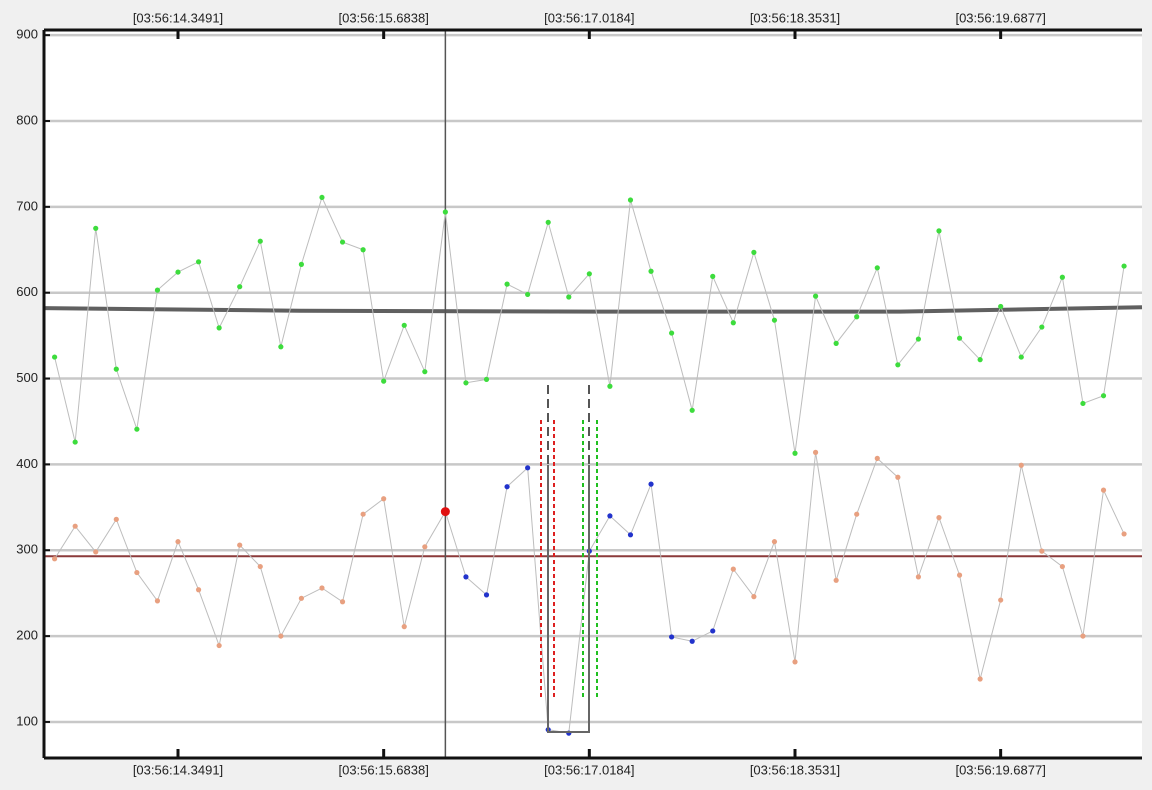 The height and width of the screenshot is (790, 1152). Describe the element at coordinates (589, 17) in the screenshot. I see `x-tick-label-top: [03:56:17.0184]` at that location.